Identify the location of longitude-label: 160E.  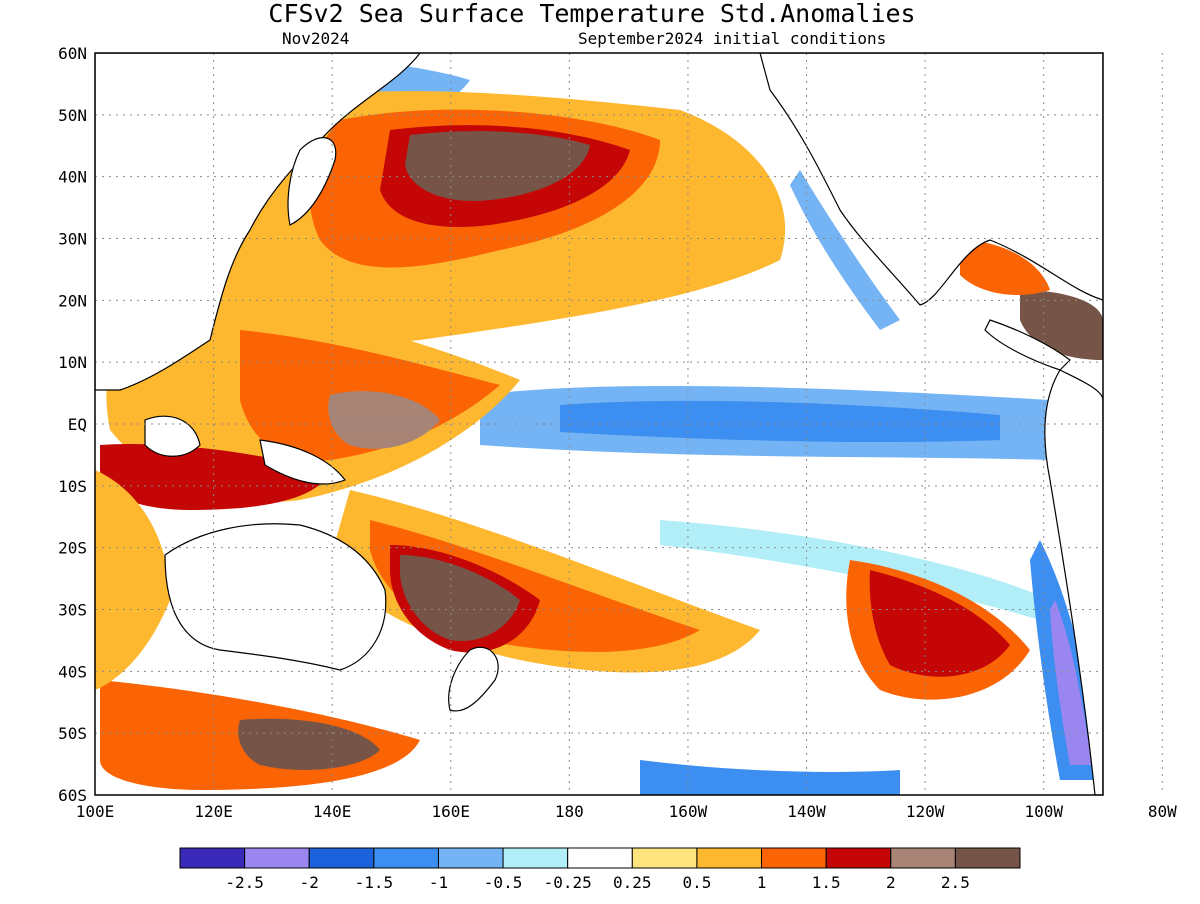
(450, 811).